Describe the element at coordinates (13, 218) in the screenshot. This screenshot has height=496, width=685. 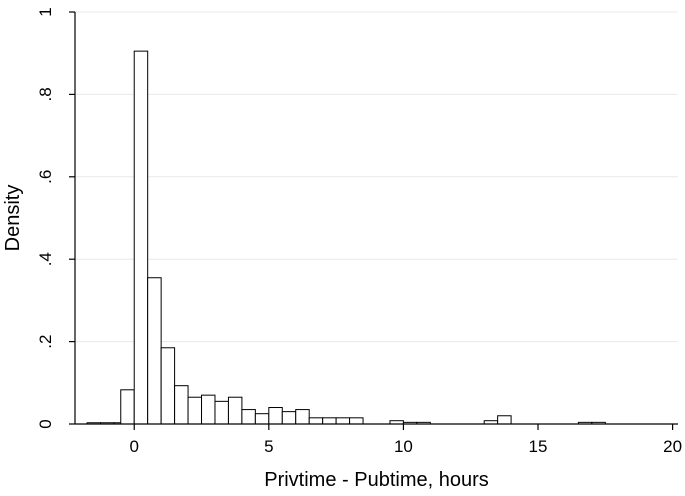
I see `y-axis-title: Density` at that location.